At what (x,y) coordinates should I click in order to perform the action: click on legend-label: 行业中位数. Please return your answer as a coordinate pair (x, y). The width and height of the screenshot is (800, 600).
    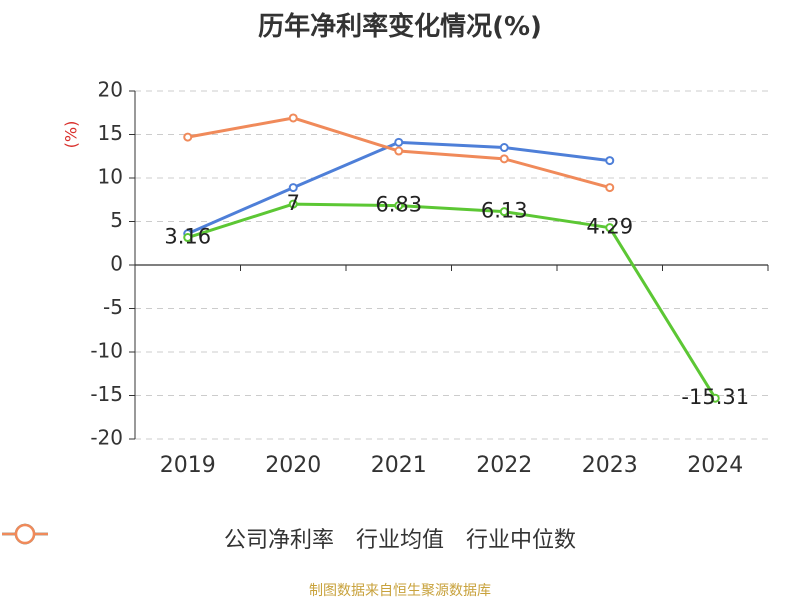
    Looking at the image, I should click on (521, 540).